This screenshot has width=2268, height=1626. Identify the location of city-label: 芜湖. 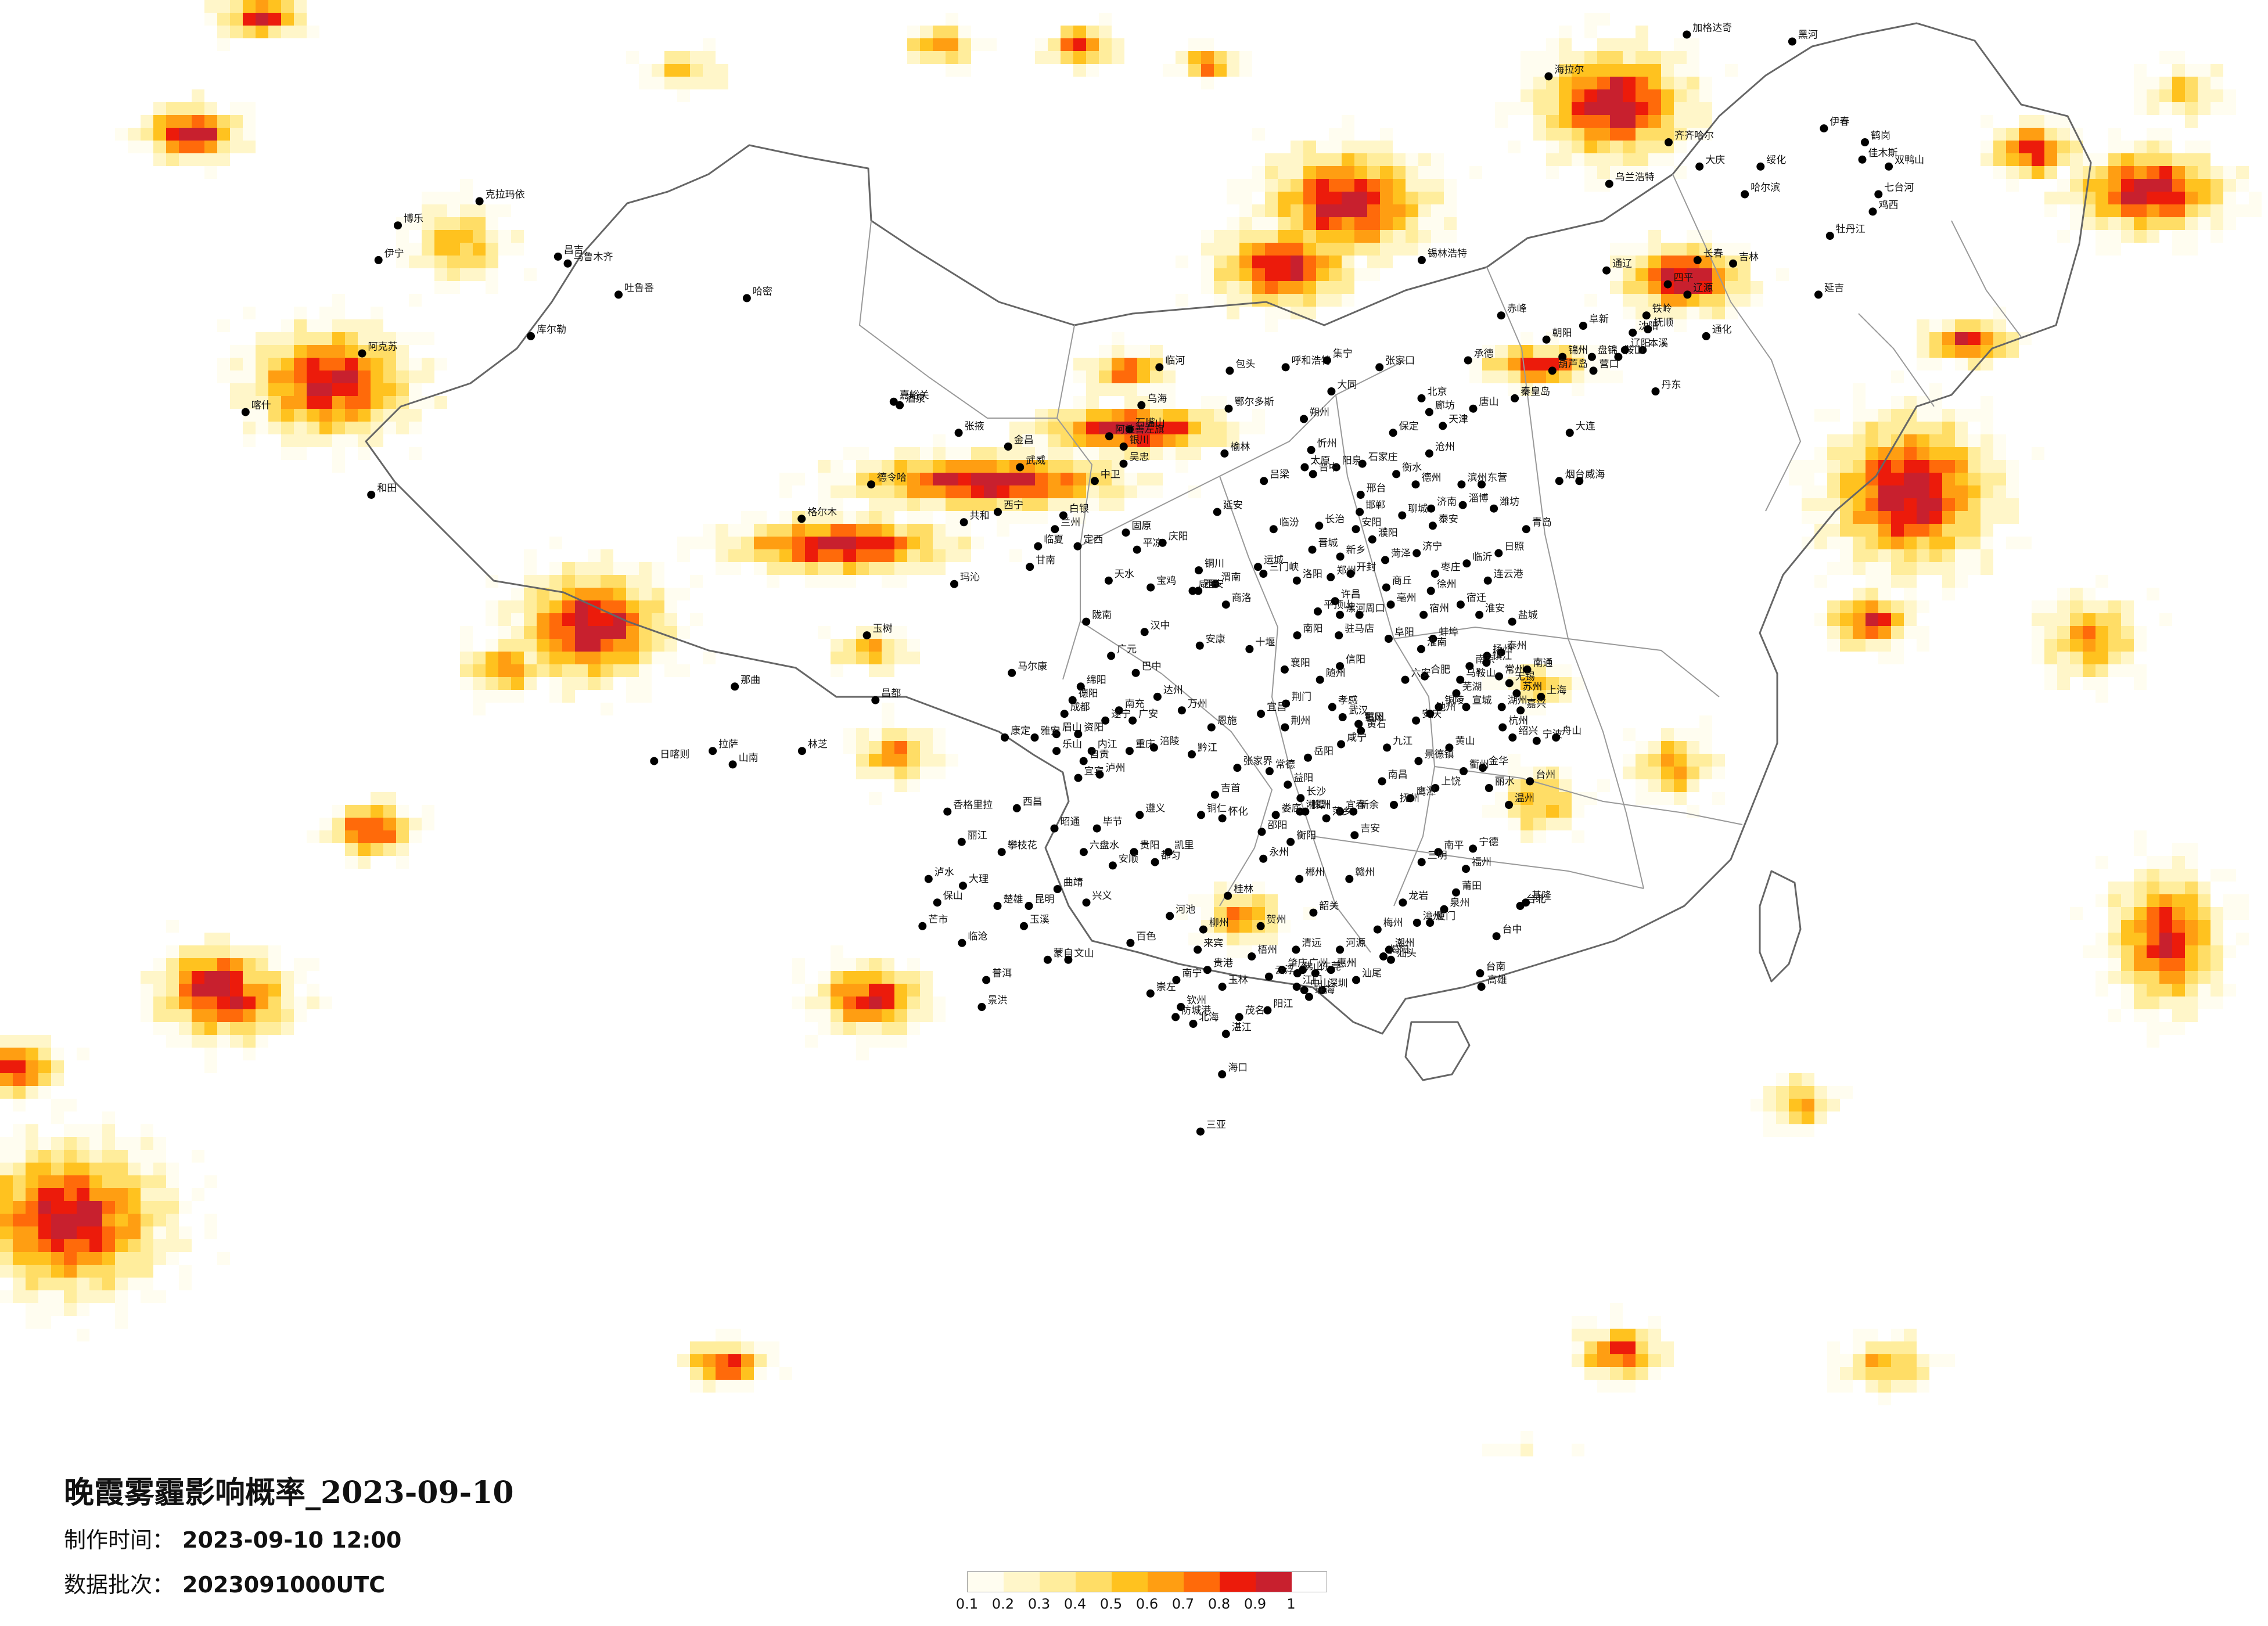
(1472, 687).